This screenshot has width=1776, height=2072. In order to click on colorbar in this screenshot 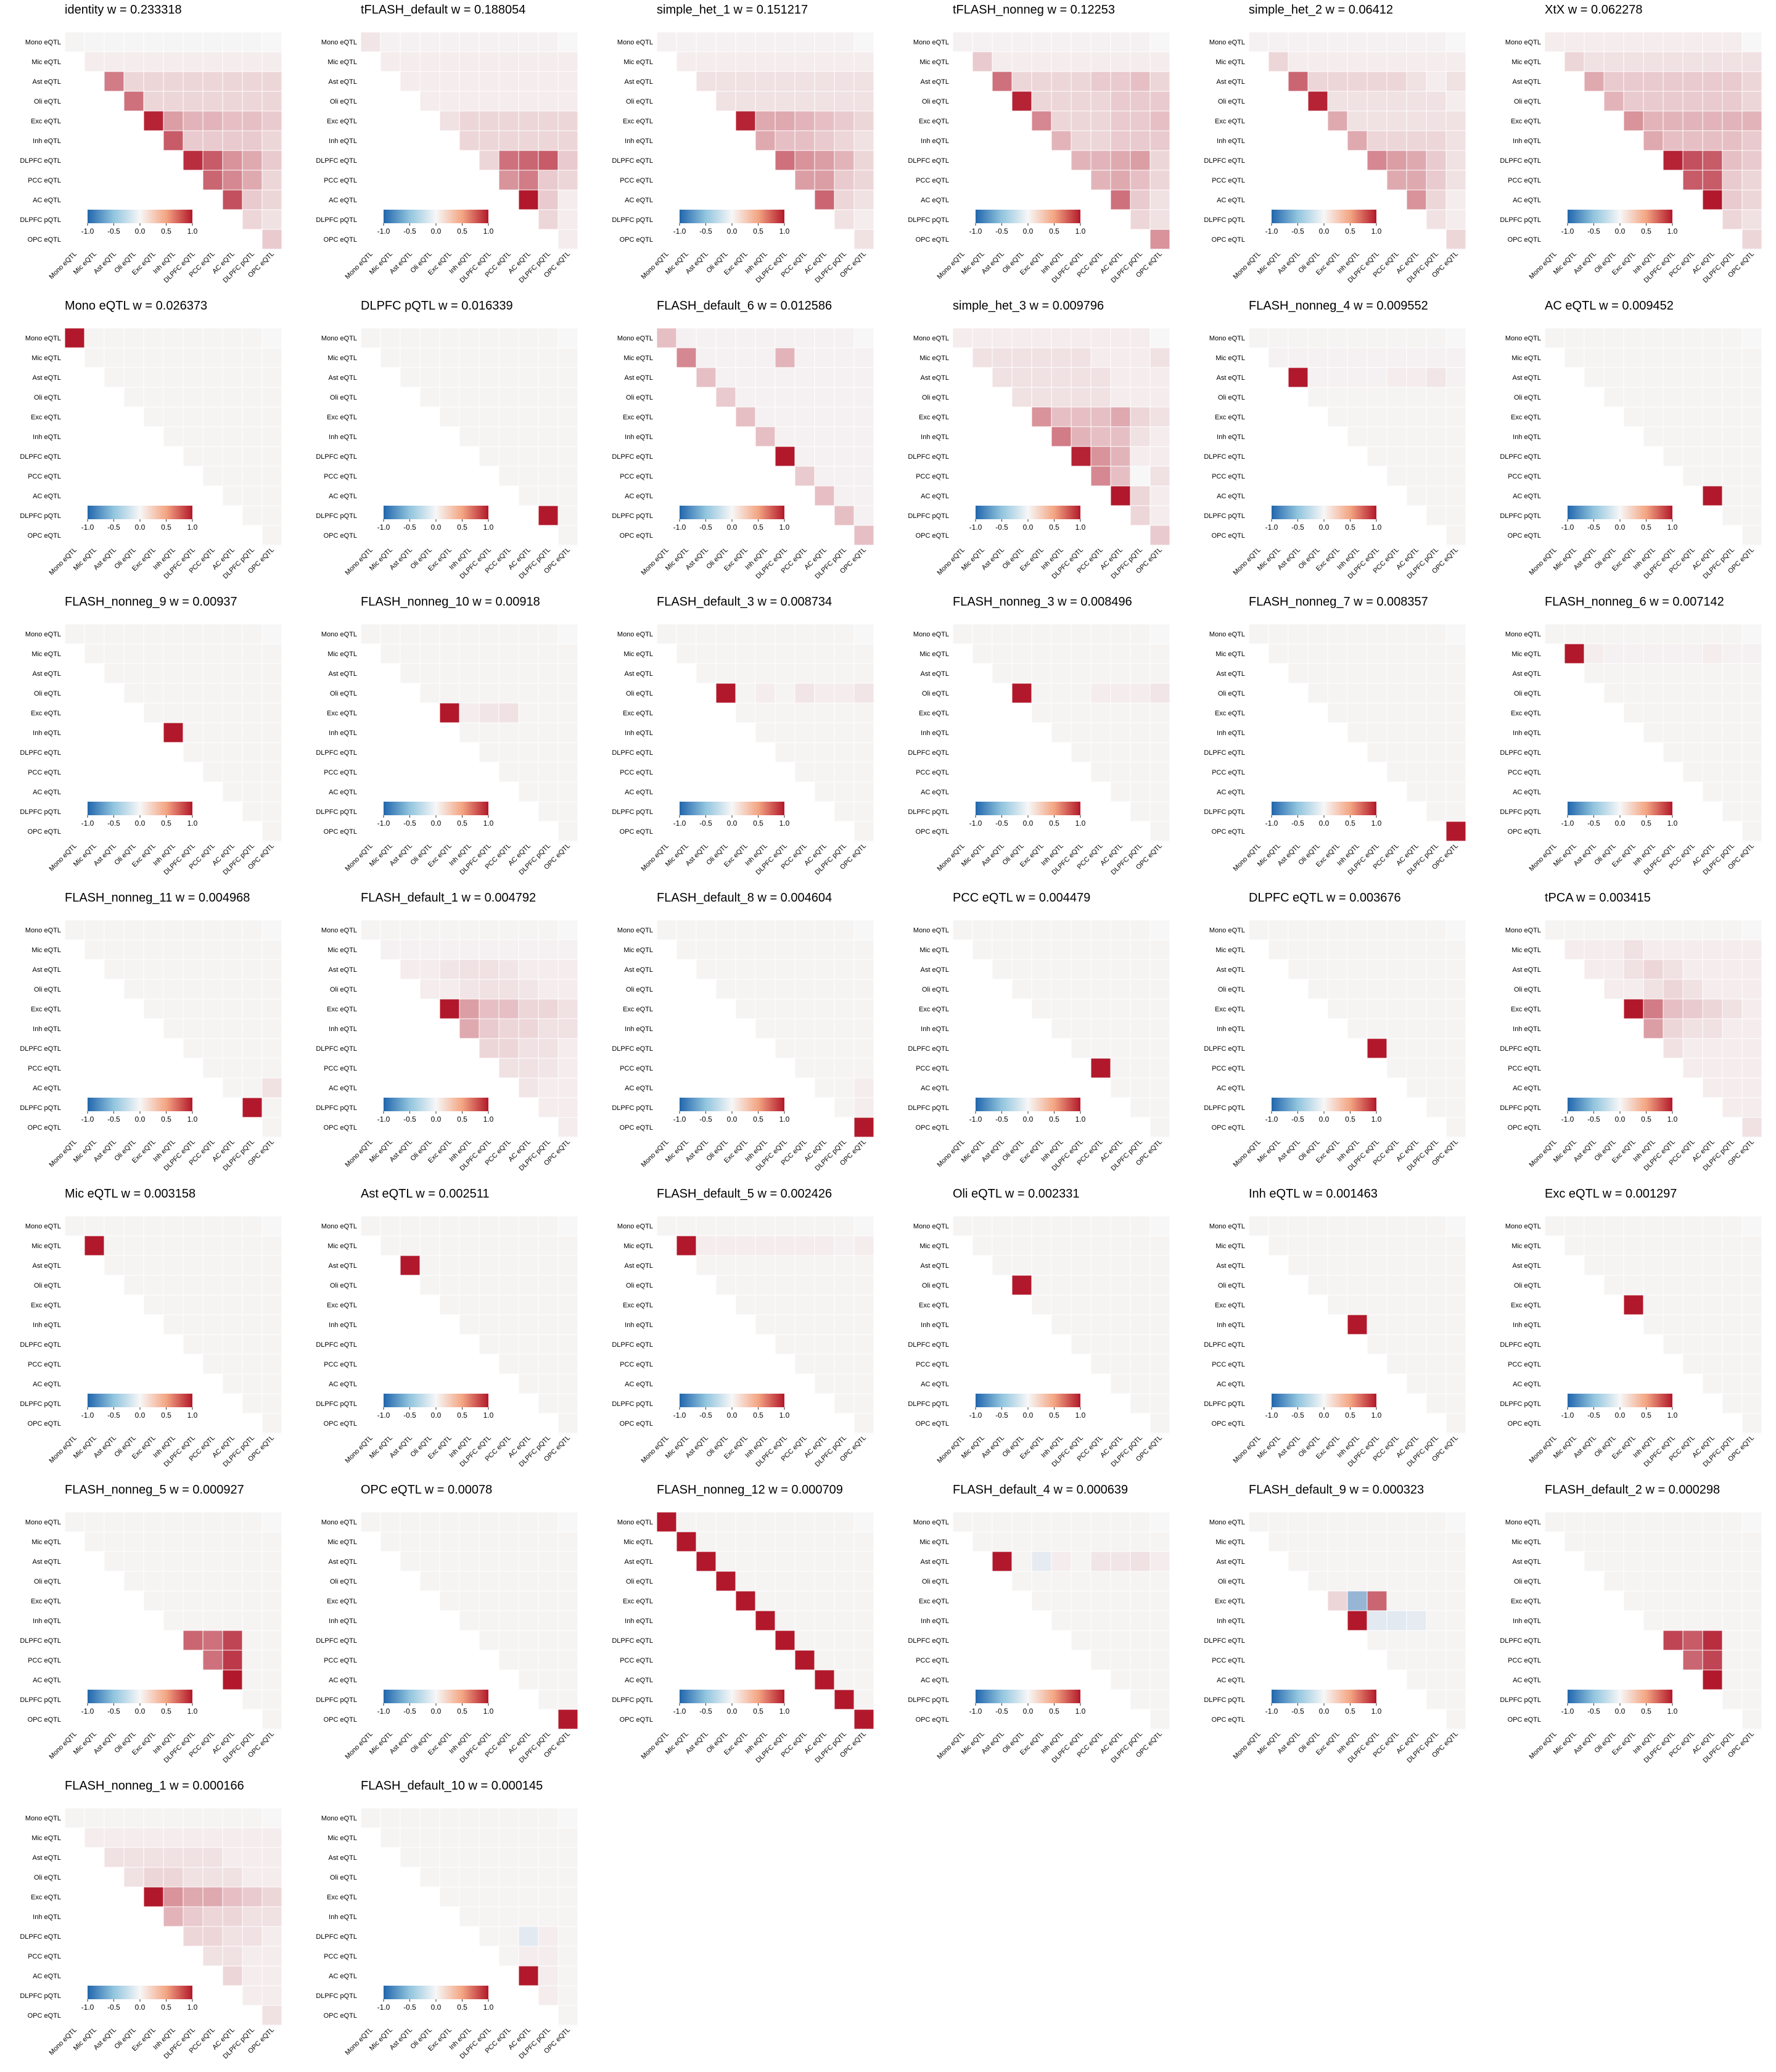, I will do `click(436, 1105)`.